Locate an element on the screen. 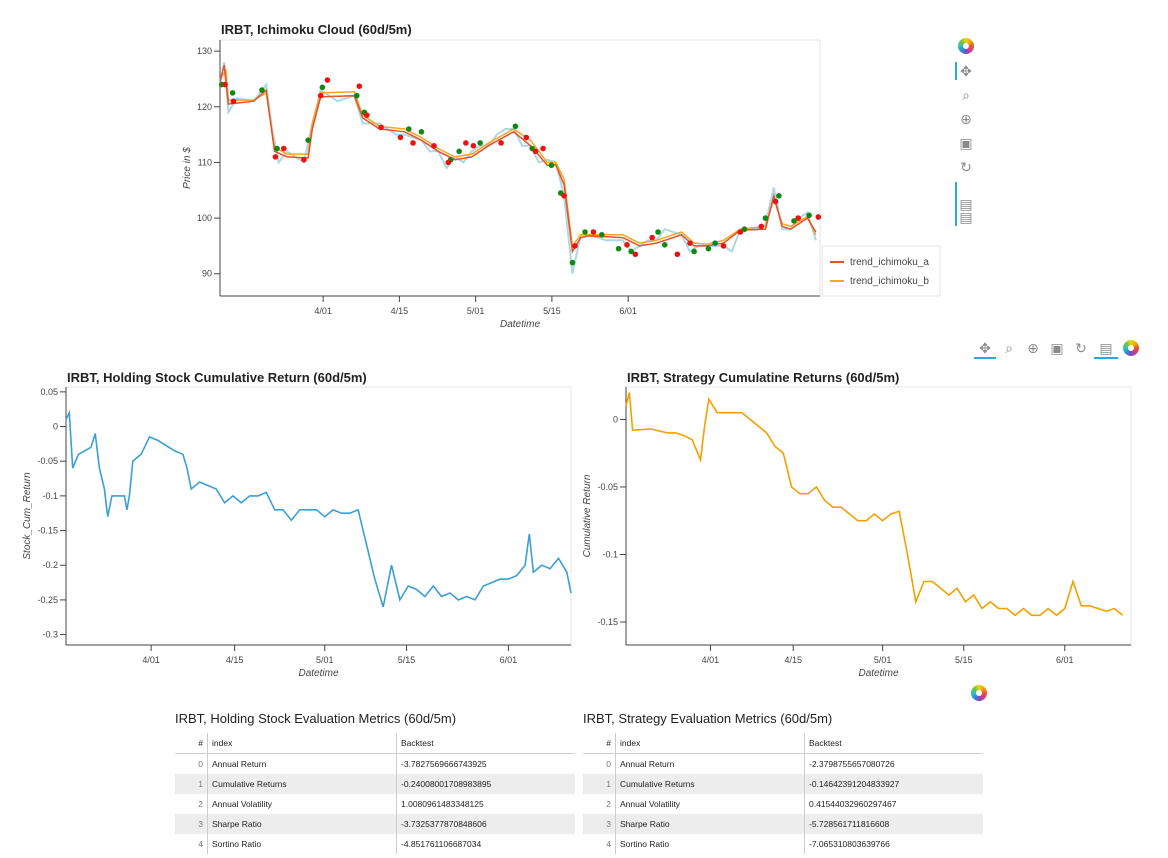 This screenshot has height=858, width=1168. mid-toolbar: ✥ ⌕ ⊕ ▣ ↻ ▤ is located at coordinates (1057, 349).